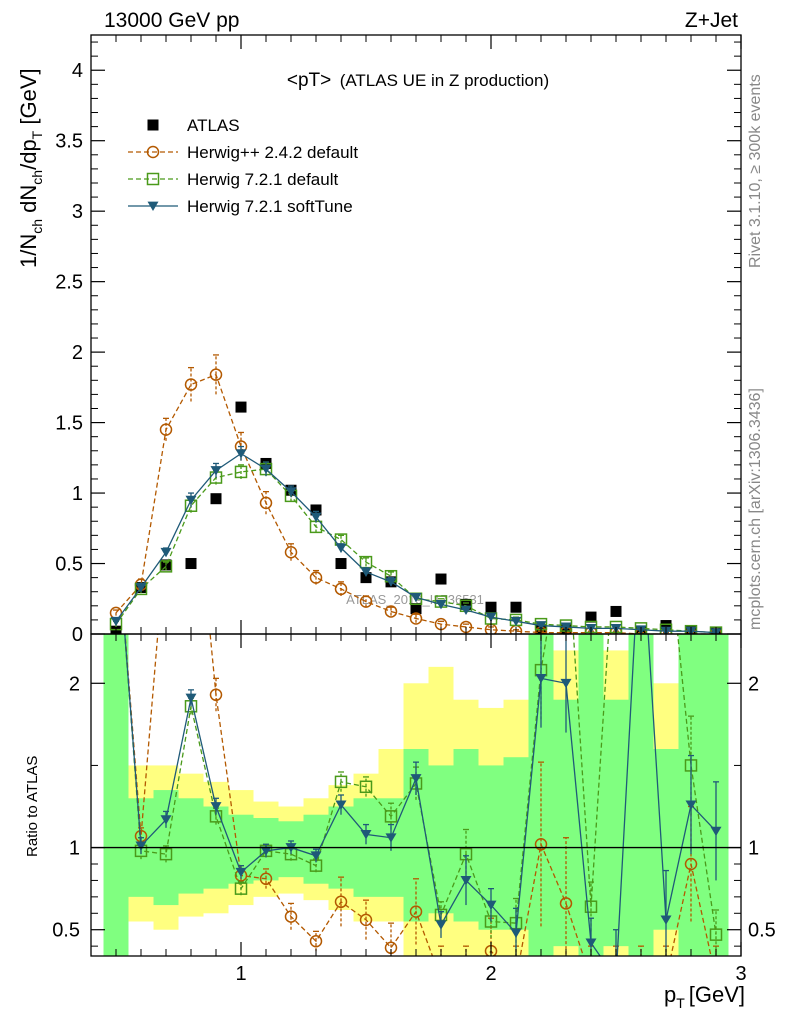  I want to click on legend-label-2: Herwig 7.2.1 default, so click(262, 179).